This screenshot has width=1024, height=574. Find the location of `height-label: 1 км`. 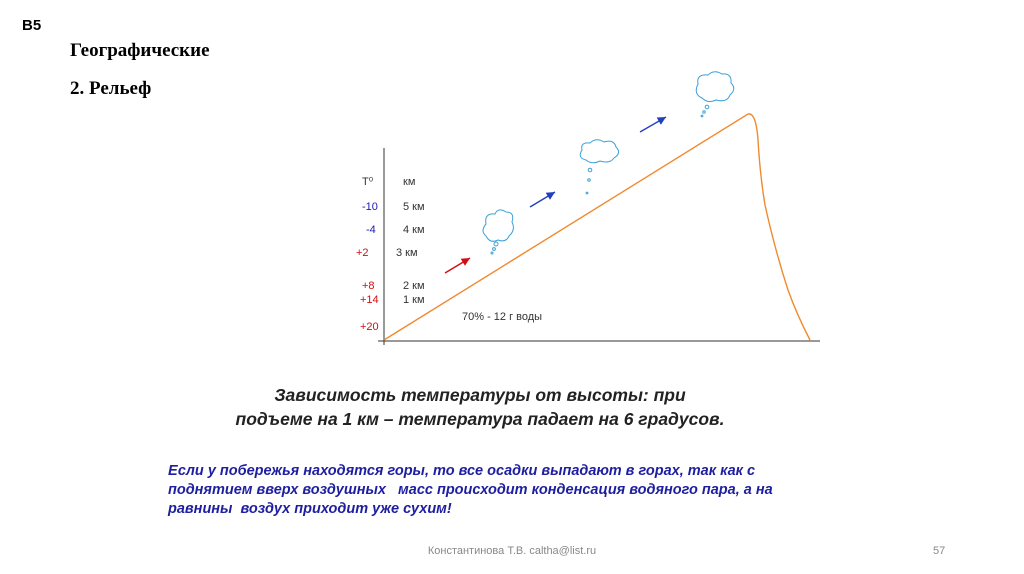

height-label: 1 км is located at coordinates (414, 300).